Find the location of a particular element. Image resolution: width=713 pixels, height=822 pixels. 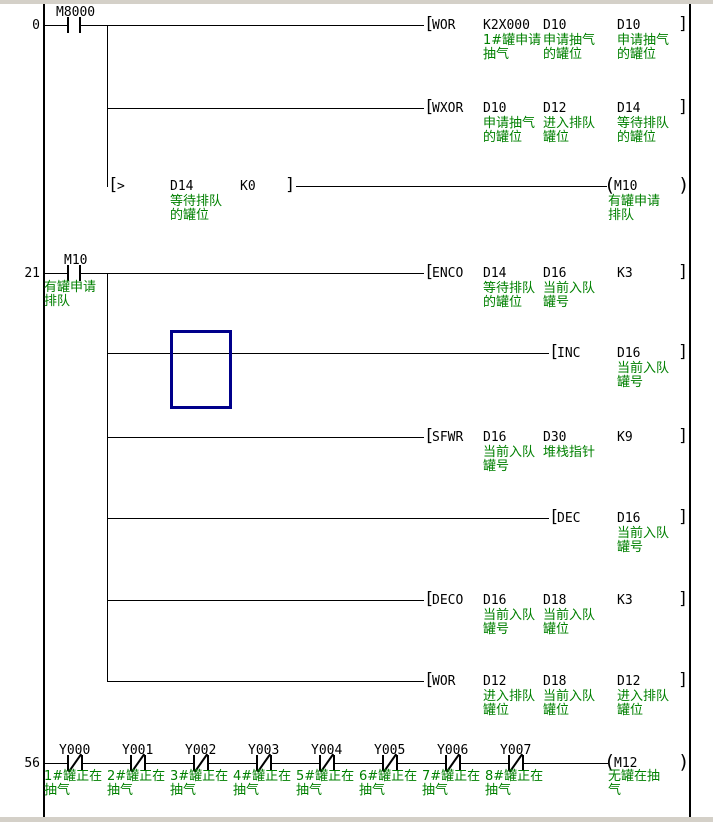

device-comment: 4#罐正在 抽气 is located at coordinates (262, 784).